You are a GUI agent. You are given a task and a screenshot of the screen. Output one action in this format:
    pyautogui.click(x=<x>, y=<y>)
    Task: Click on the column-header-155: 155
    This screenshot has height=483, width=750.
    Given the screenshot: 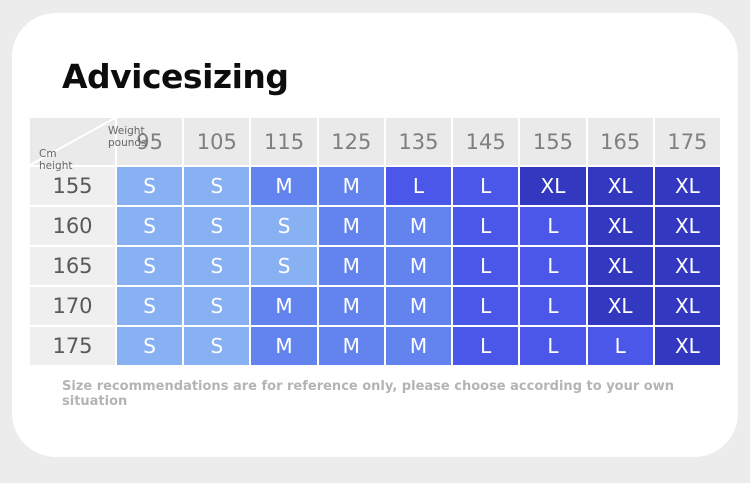 What is the action you would take?
    pyautogui.click(x=553, y=141)
    